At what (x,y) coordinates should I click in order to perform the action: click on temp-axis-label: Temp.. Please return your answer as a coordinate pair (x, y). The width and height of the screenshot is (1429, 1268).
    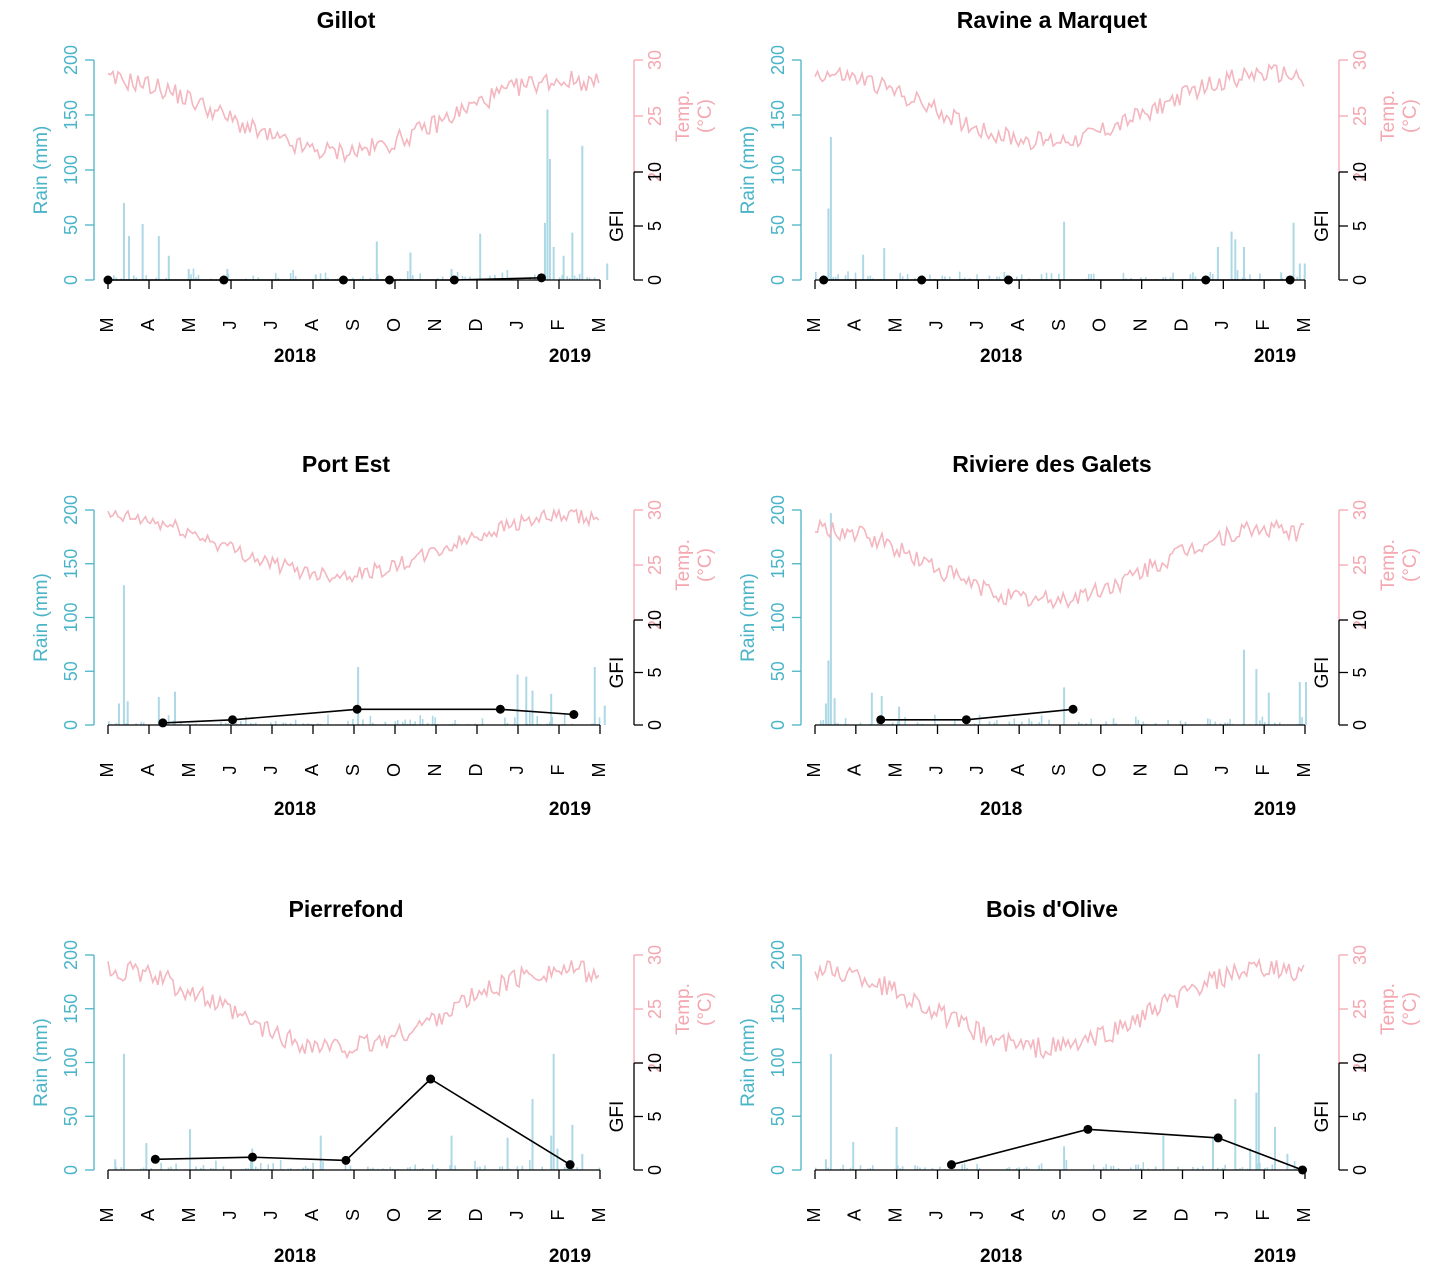
    Looking at the image, I should click on (683, 1009).